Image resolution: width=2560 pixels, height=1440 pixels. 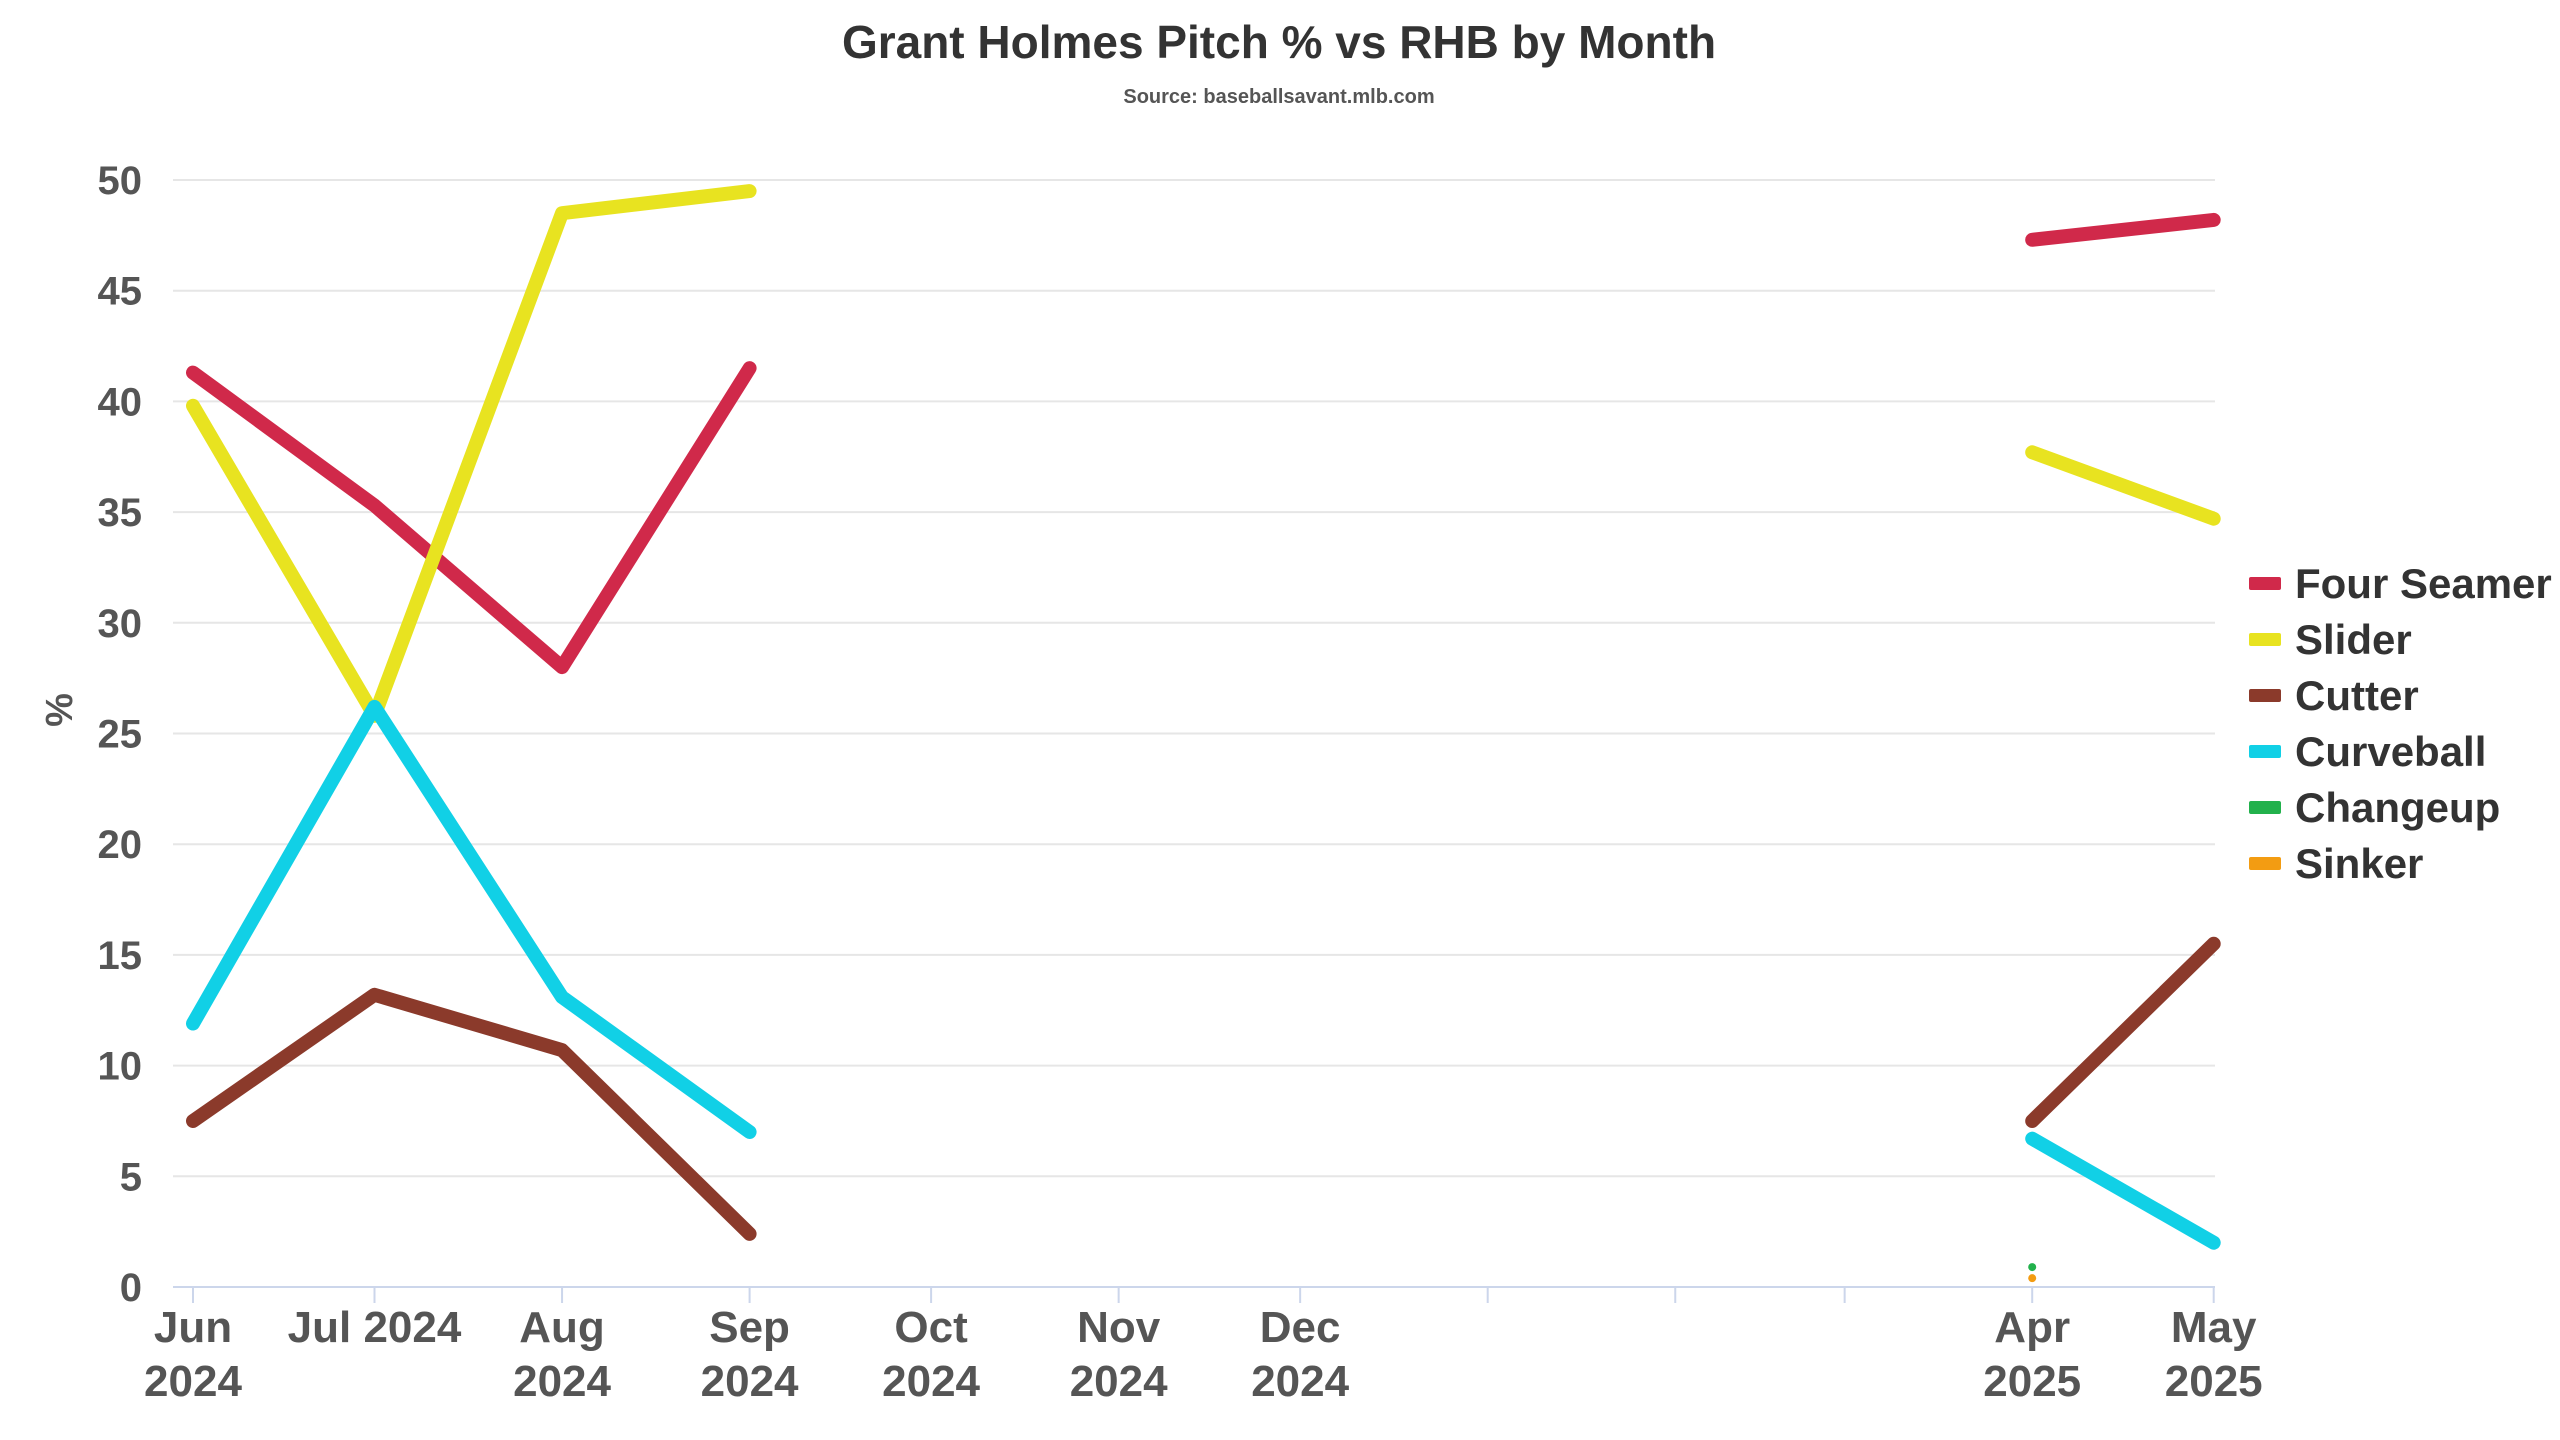 What do you see at coordinates (931, 1327) in the screenshot?
I see `x-tick-label: Oct` at bounding box center [931, 1327].